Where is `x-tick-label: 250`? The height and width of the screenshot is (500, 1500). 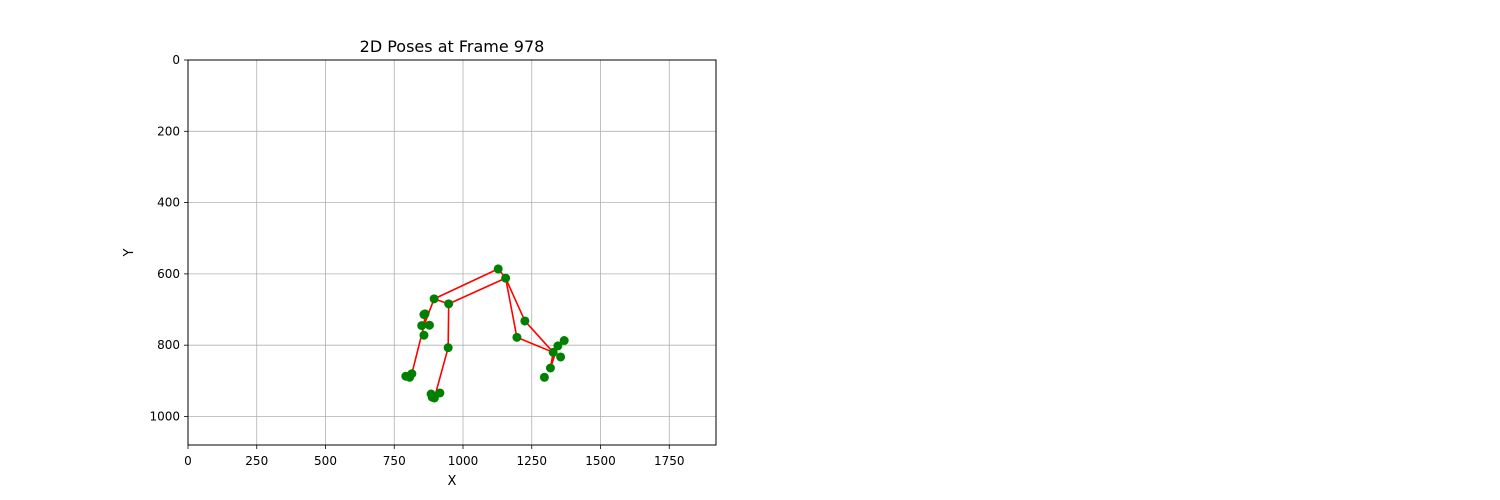
x-tick-label: 250 is located at coordinates (256, 461).